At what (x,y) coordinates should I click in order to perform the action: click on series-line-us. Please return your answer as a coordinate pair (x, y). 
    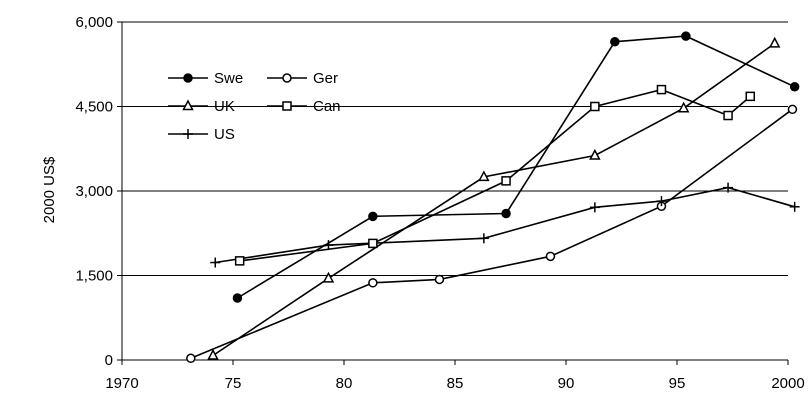
    Looking at the image, I should click on (505, 225).